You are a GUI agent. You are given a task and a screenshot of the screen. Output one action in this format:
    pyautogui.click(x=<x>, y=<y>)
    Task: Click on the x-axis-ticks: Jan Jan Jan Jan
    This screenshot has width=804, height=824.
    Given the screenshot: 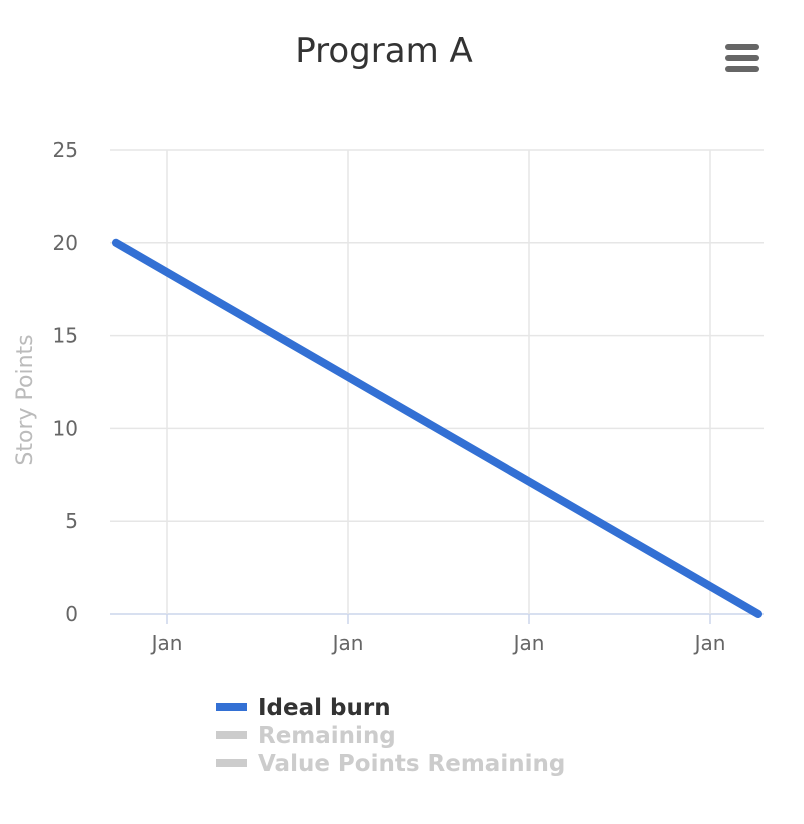 What is the action you would take?
    pyautogui.click(x=438, y=643)
    